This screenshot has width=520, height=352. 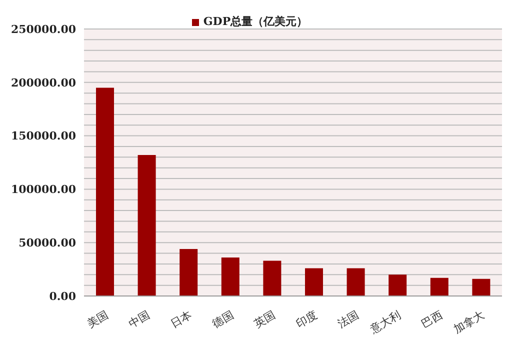 What do you see at coordinates (97, 319) in the screenshot?
I see `x-tick-label: 美国` at bounding box center [97, 319].